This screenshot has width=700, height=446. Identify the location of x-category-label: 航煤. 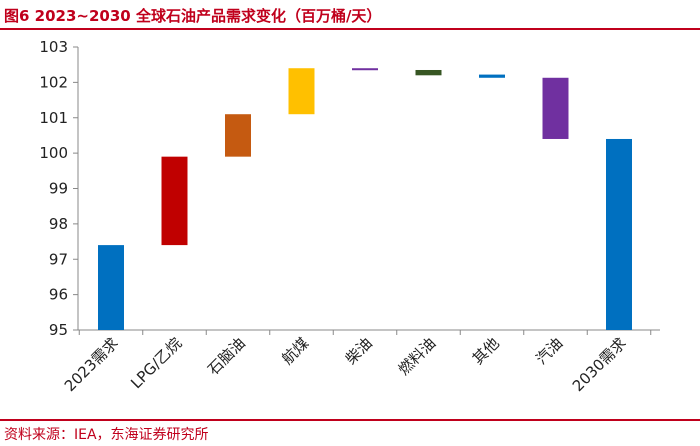
(295, 351).